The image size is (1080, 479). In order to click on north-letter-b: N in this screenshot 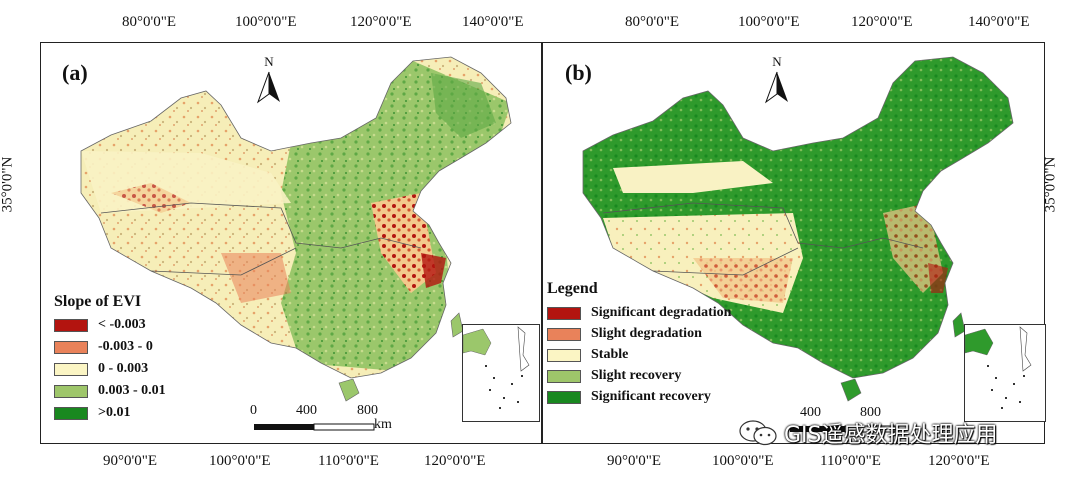, I will do `click(777, 61)`.